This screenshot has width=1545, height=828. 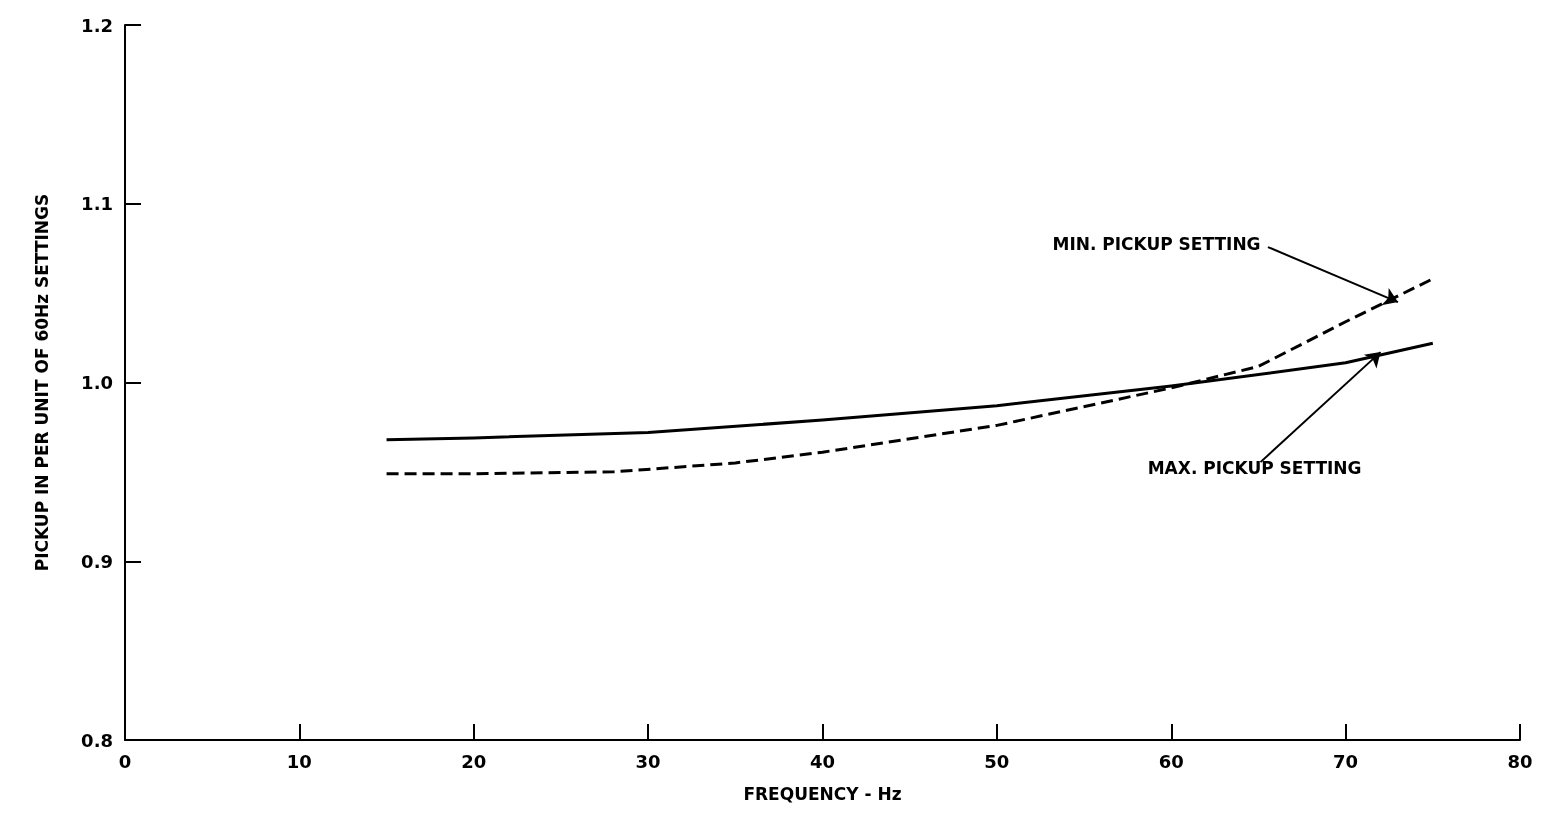 What do you see at coordinates (97, 561) in the screenshot?
I see `y-tick-label: 0.9` at bounding box center [97, 561].